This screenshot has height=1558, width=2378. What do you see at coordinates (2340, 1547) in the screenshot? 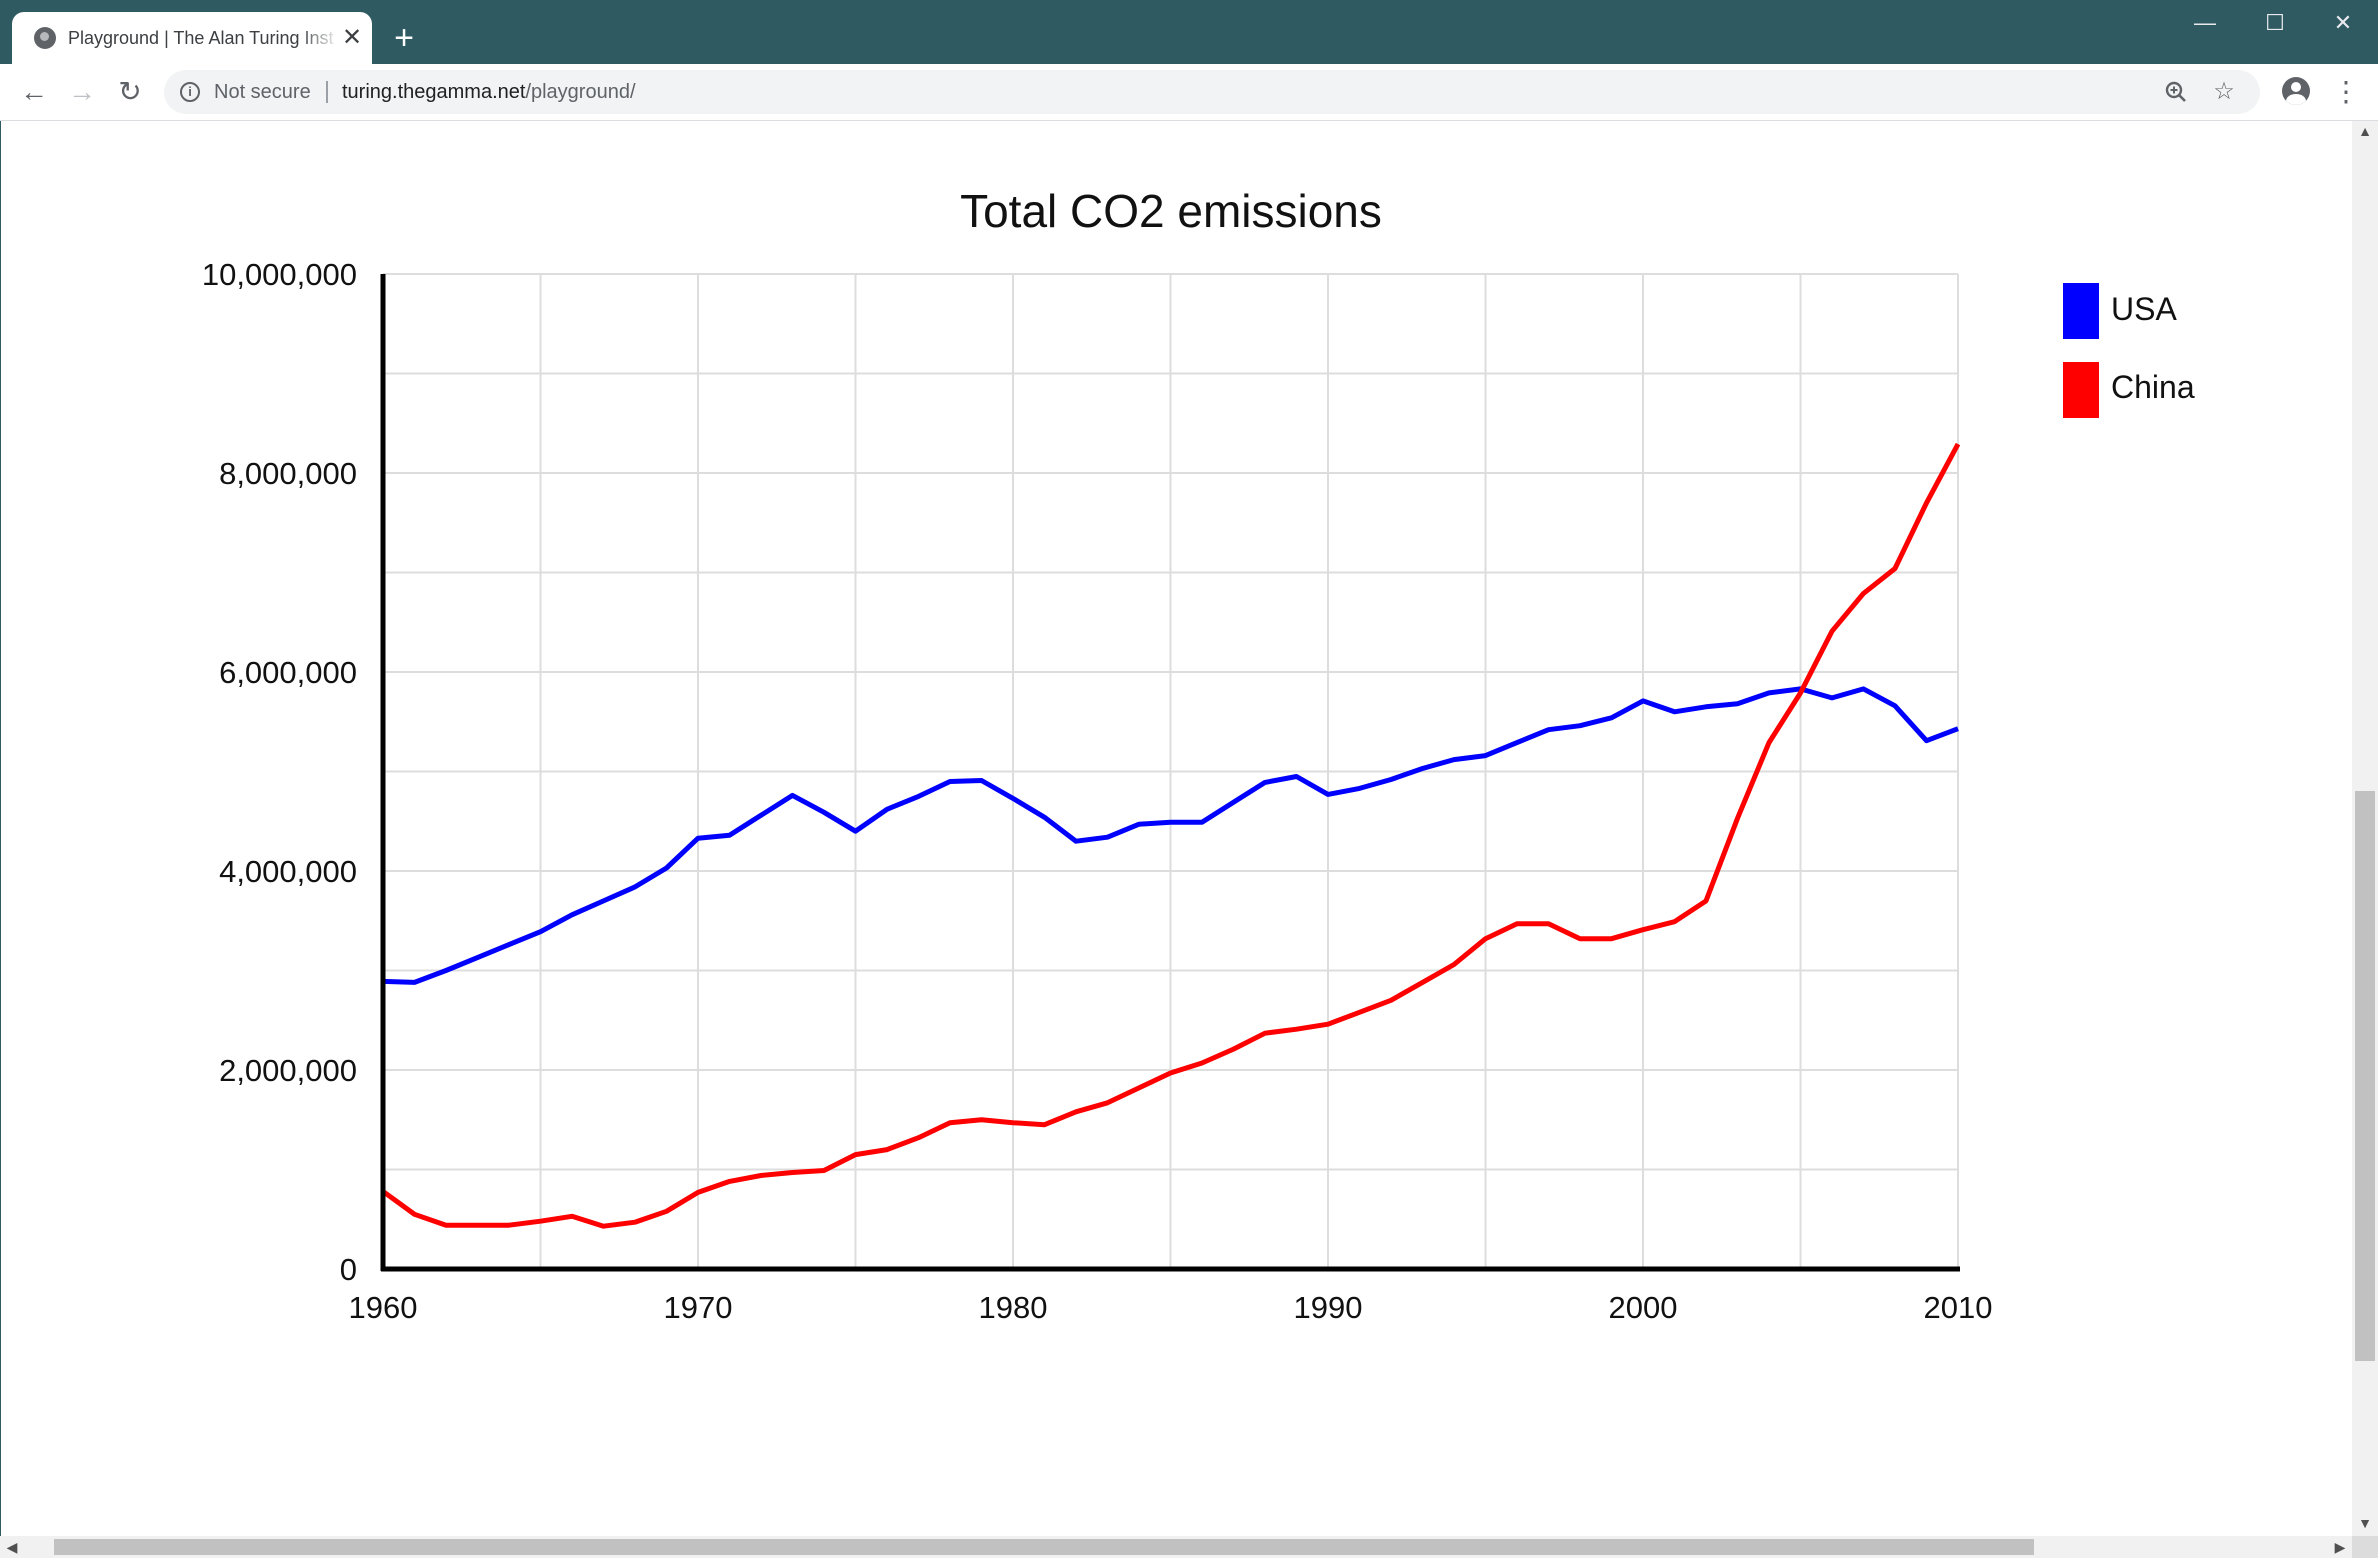
I see `scroll-right-icon: ▶` at bounding box center [2340, 1547].